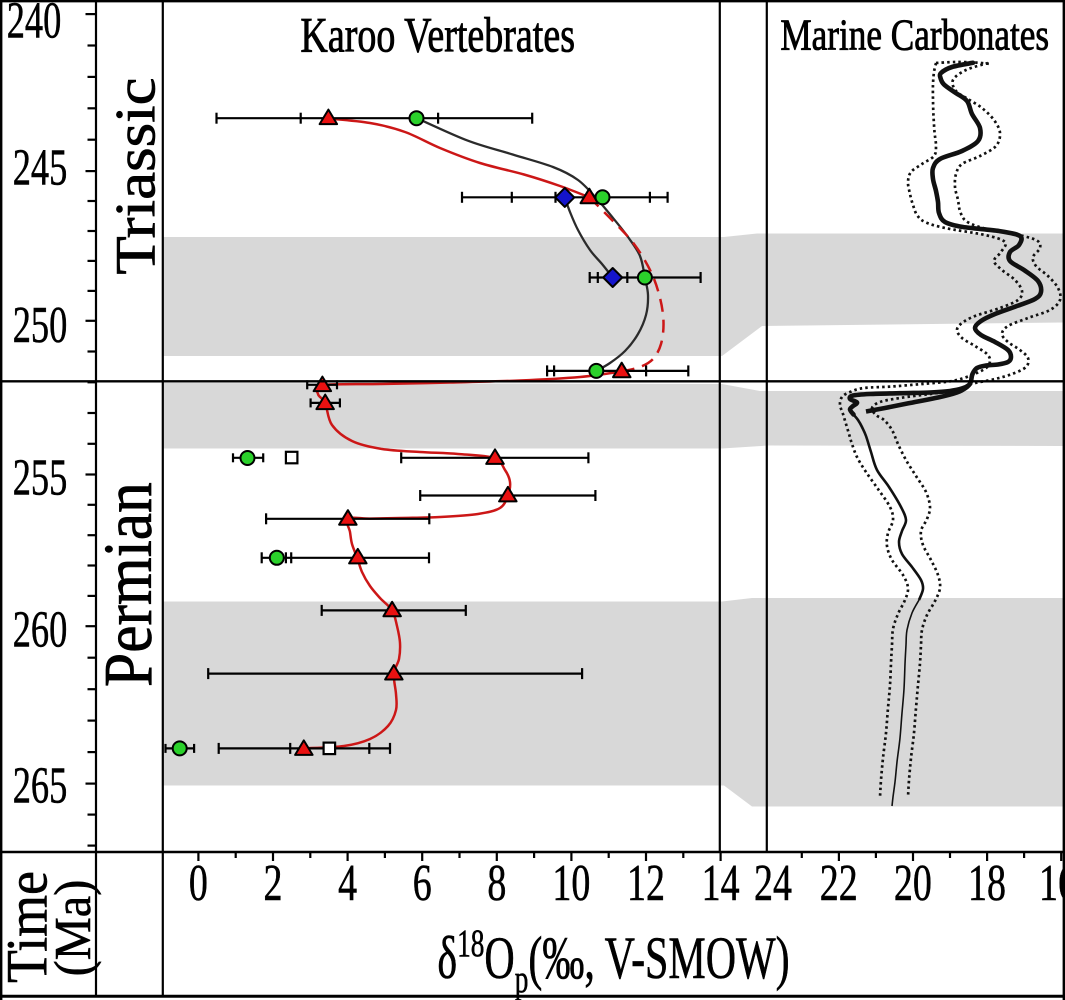  I want to click on svg-text: 2, so click(273, 882).